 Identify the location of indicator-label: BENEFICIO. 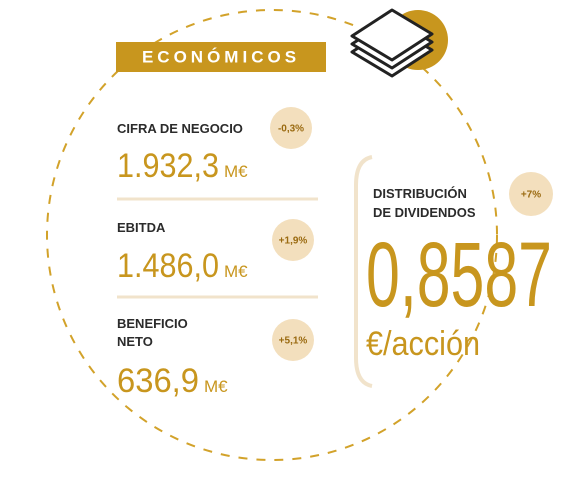
(152, 323).